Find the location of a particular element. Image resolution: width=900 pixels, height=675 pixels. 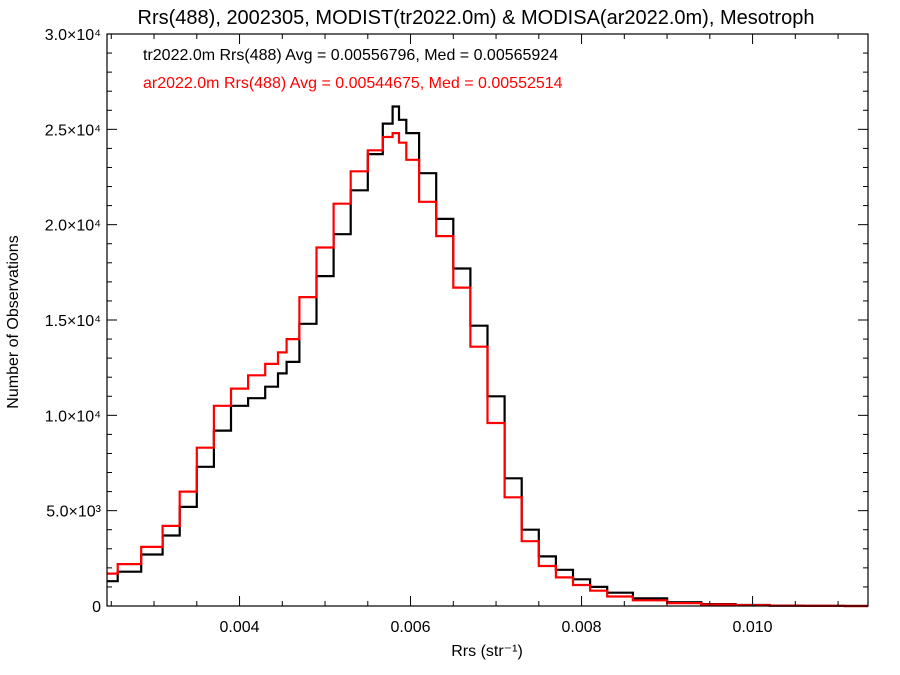

x-axis-label: Rrs (str⁻¹) is located at coordinates (487, 651).